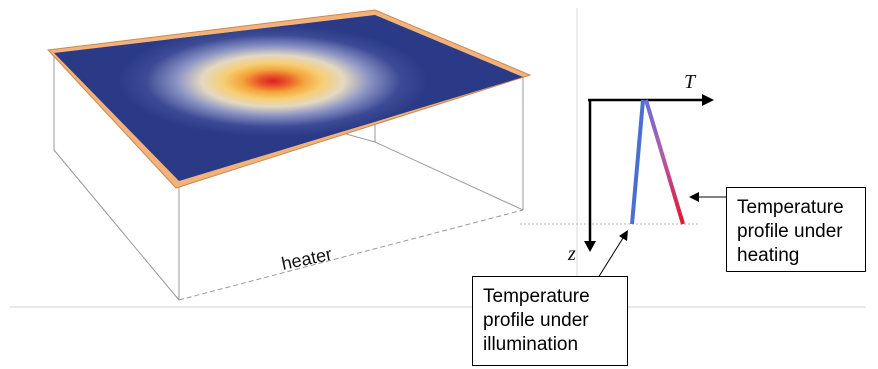  Describe the element at coordinates (273, 81) in the screenshot. I see `hotspot` at that location.